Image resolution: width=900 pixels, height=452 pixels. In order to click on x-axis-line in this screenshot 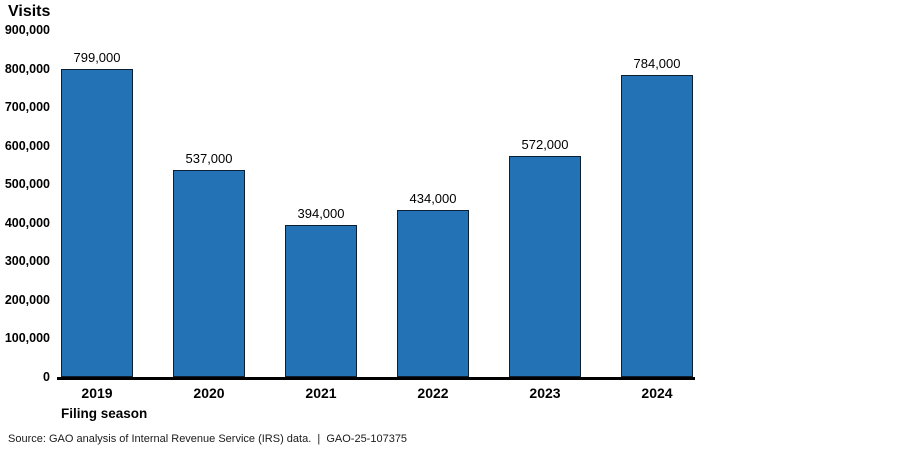, I will do `click(376, 378)`.